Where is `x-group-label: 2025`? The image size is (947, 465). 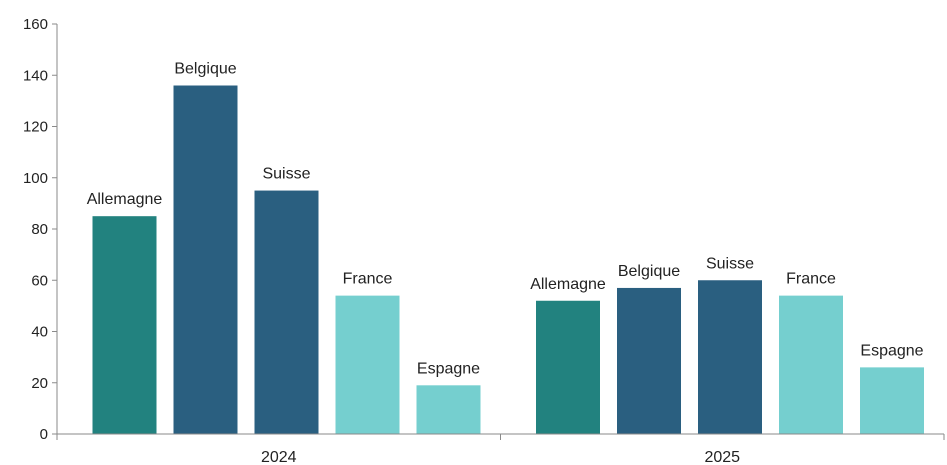 x-group-label: 2025 is located at coordinates (722, 457).